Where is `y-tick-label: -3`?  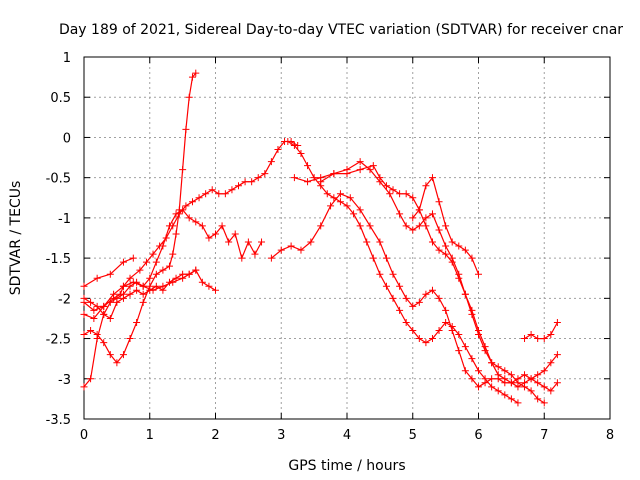 y-tick-label: -3 is located at coordinates (64, 380).